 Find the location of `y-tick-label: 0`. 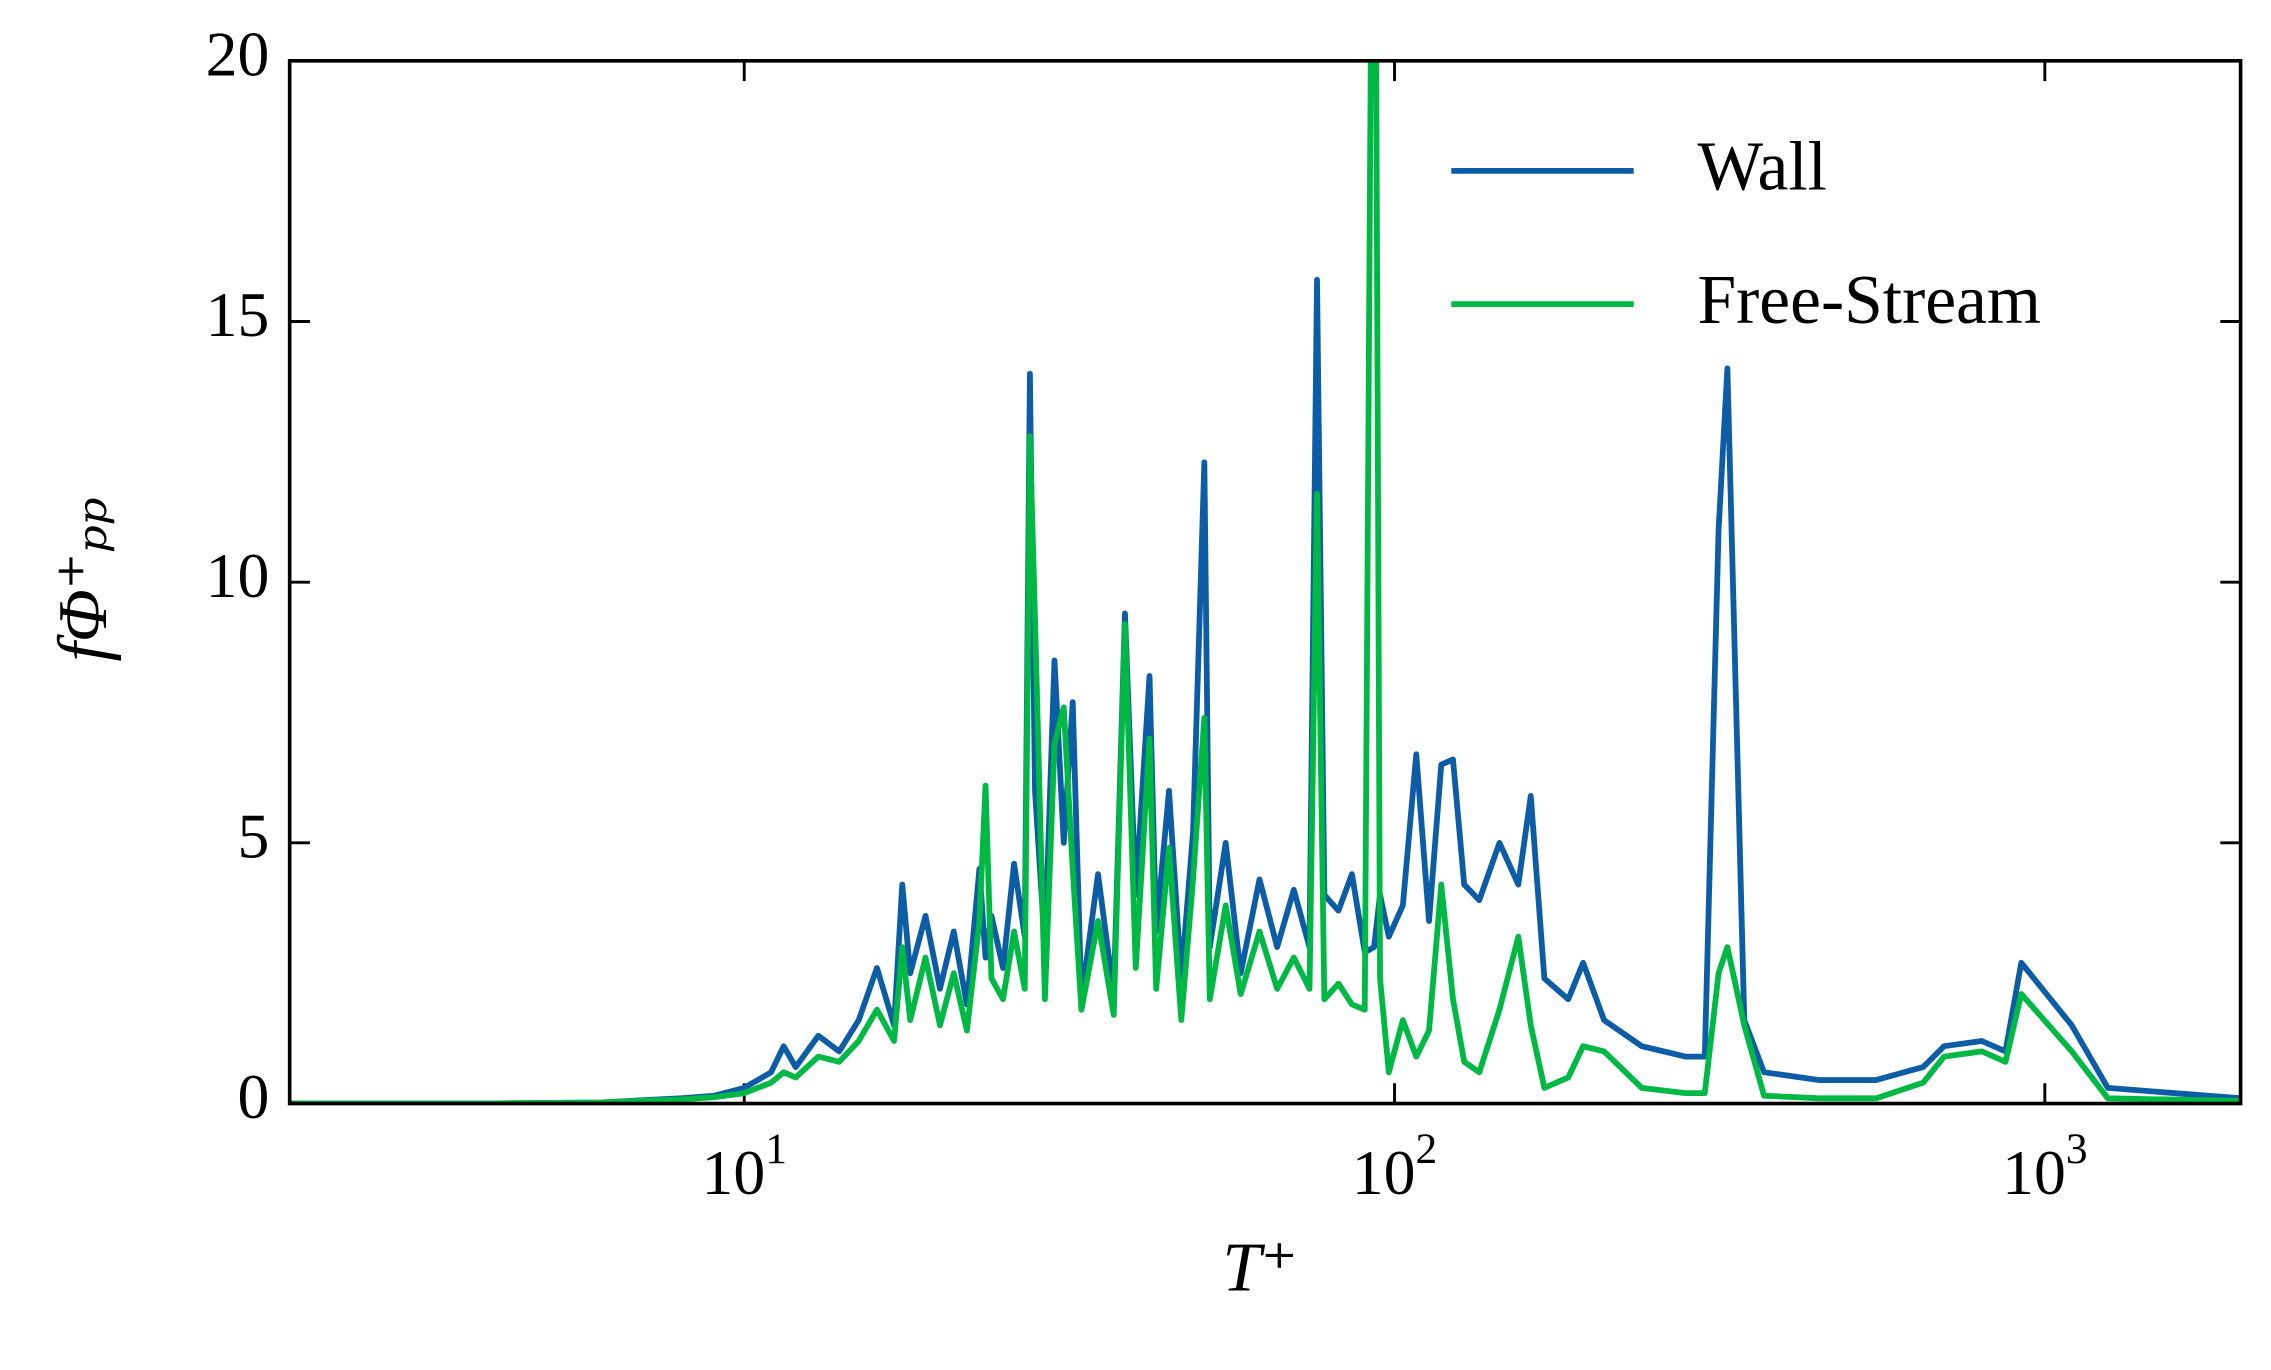

y-tick-label: 0 is located at coordinates (254, 1096).